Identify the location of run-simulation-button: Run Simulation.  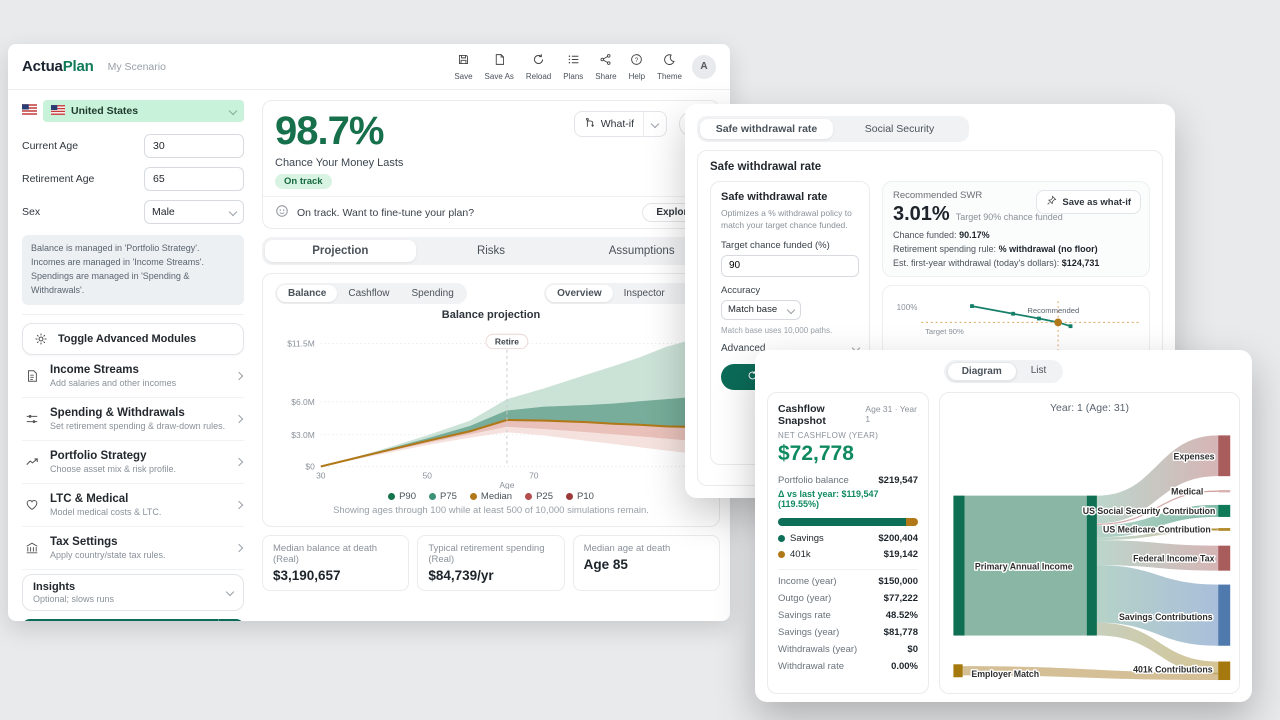
(120, 620).